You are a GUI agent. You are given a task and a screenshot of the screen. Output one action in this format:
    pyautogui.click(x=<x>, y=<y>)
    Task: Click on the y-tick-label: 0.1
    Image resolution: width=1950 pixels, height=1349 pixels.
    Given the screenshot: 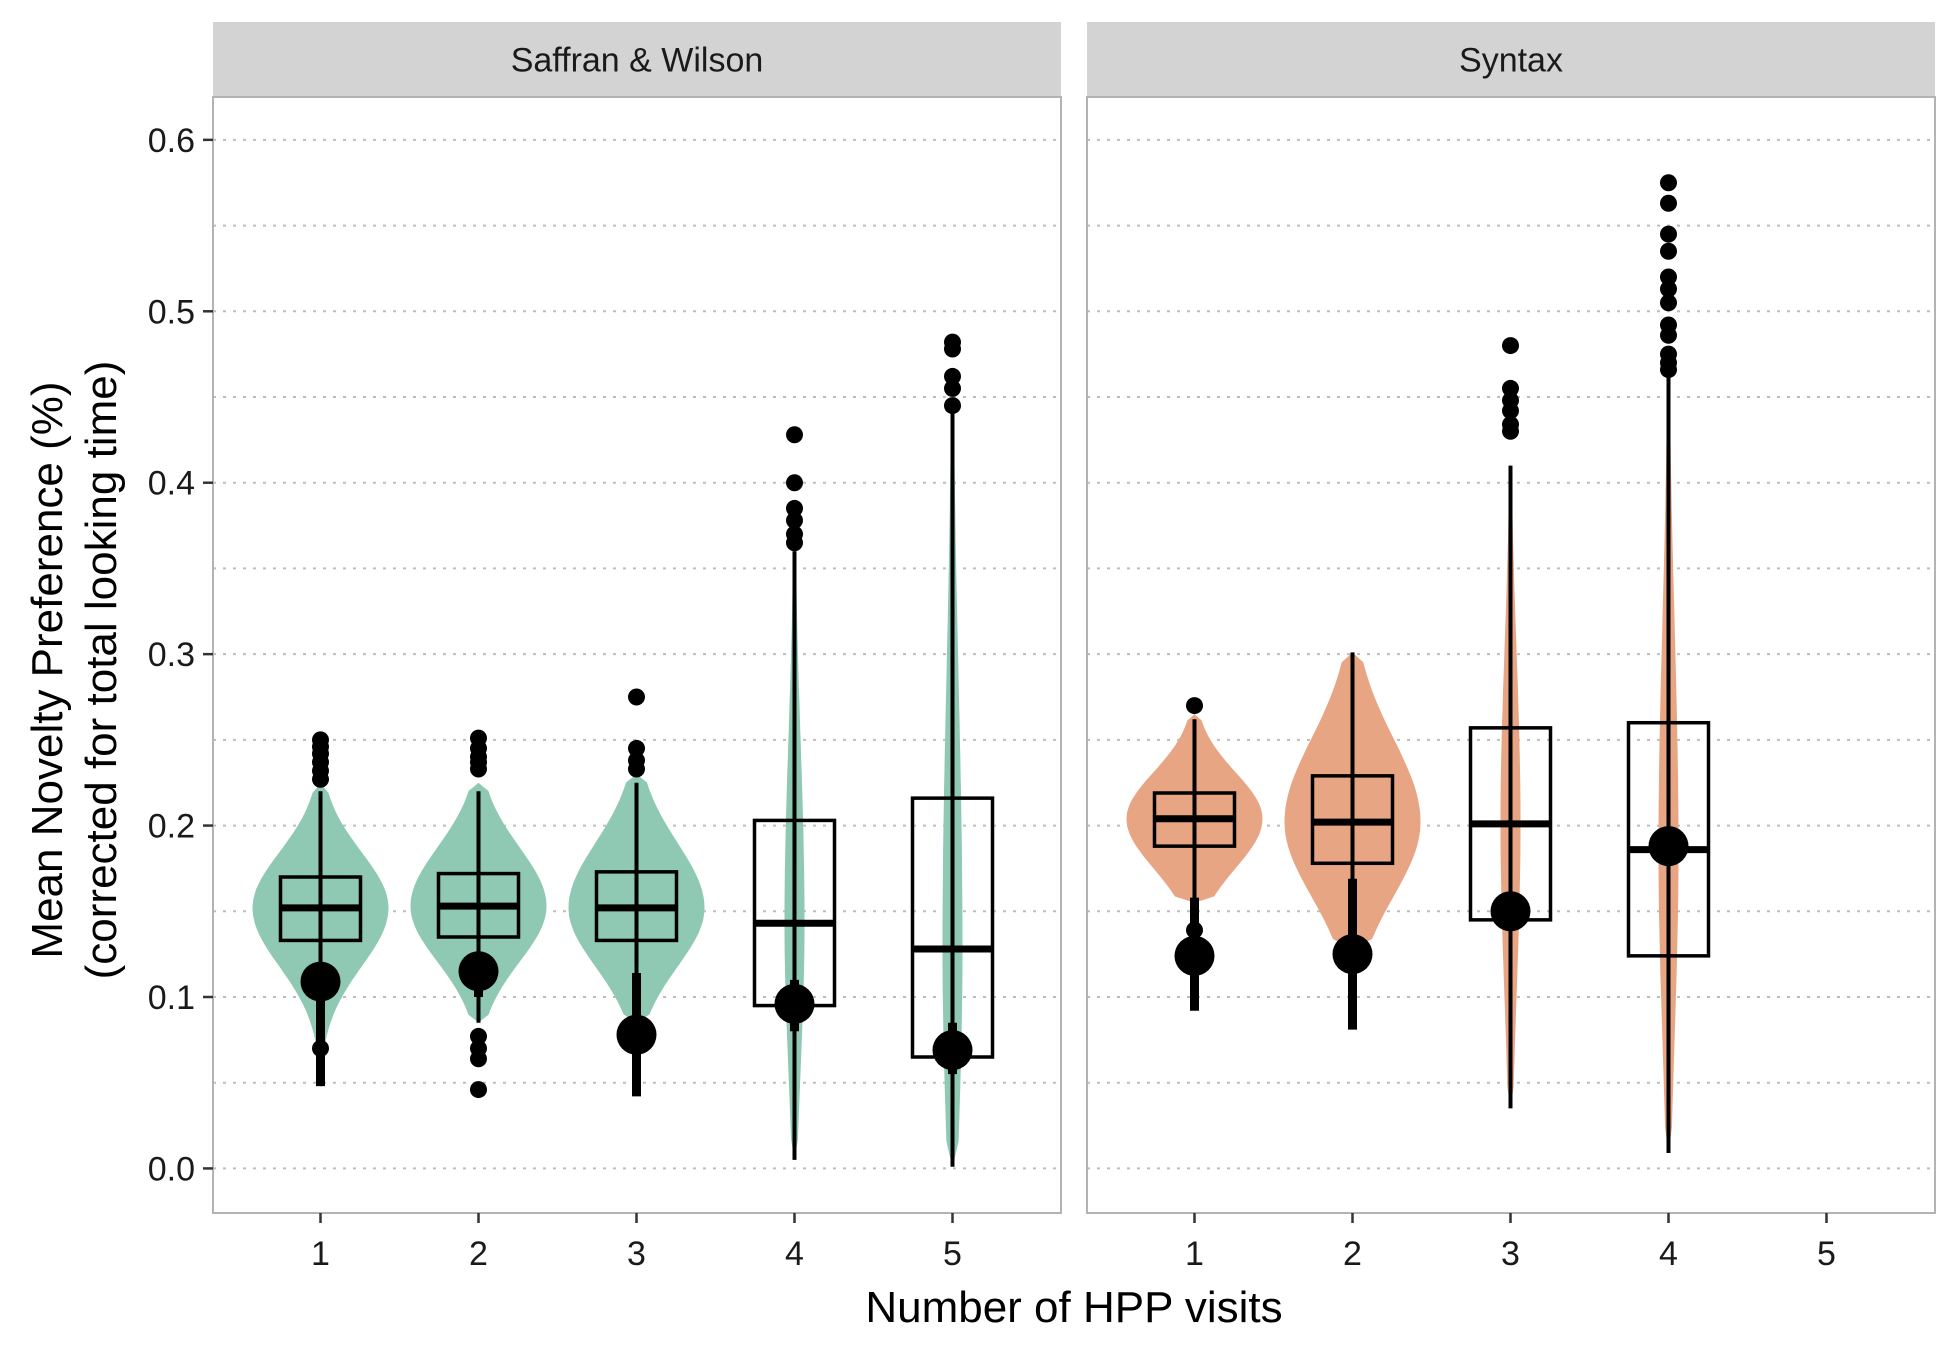 What is the action you would take?
    pyautogui.click(x=171, y=998)
    